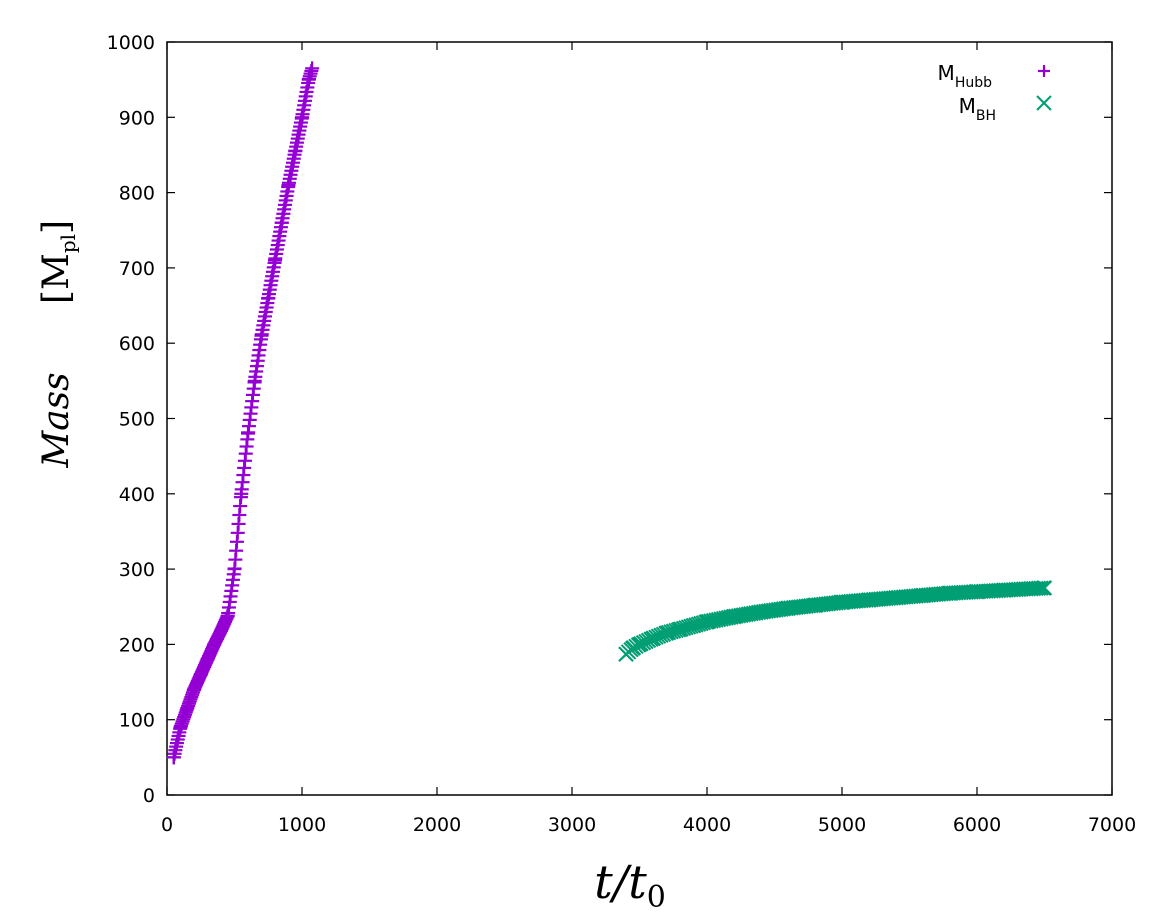  Describe the element at coordinates (137, 344) in the screenshot. I see `y-tick-label: 600` at that location.